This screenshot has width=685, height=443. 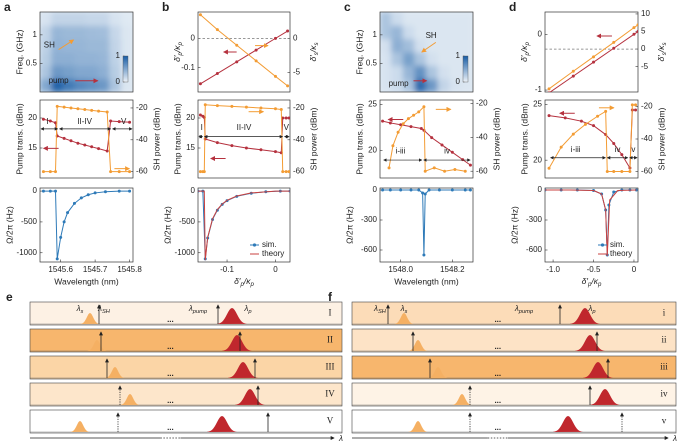 What do you see at coordinates (458, 55) in the screenshot?
I see `colorbar-tick-label: 1` at bounding box center [458, 55].